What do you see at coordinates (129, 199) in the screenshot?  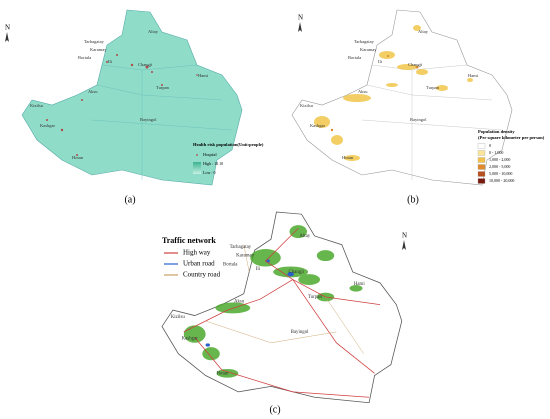 I see `caption: (a)` at bounding box center [129, 199].